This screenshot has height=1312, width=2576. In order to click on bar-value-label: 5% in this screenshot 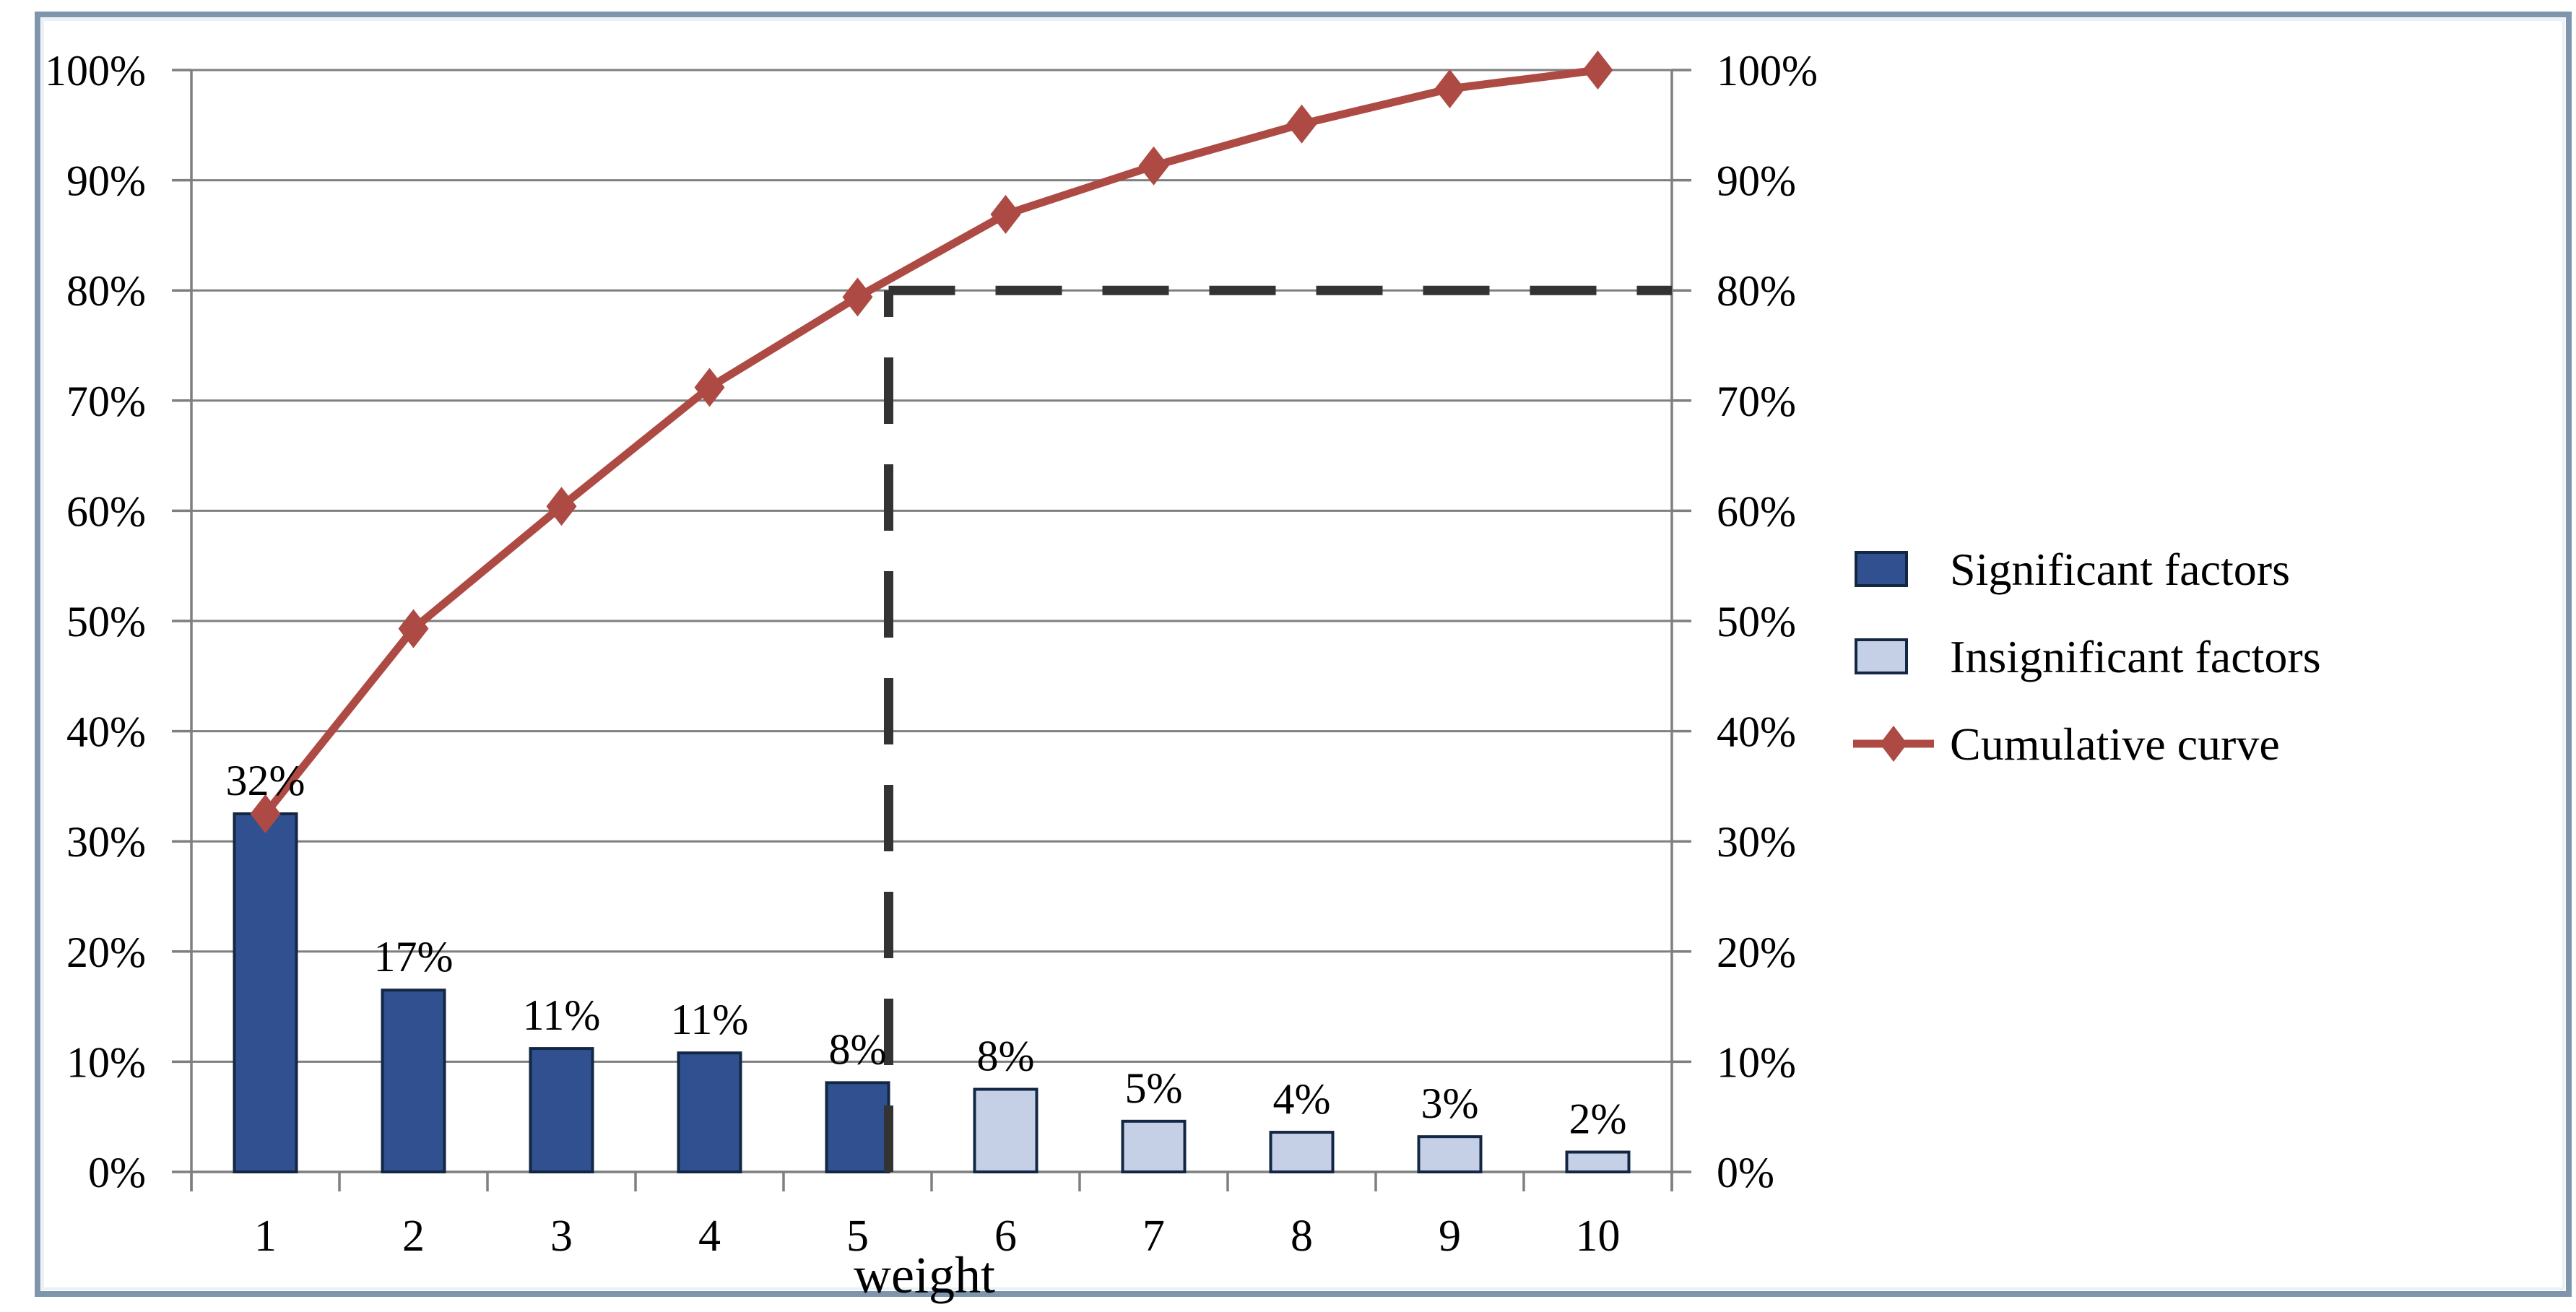, I will do `click(1154, 1088)`.